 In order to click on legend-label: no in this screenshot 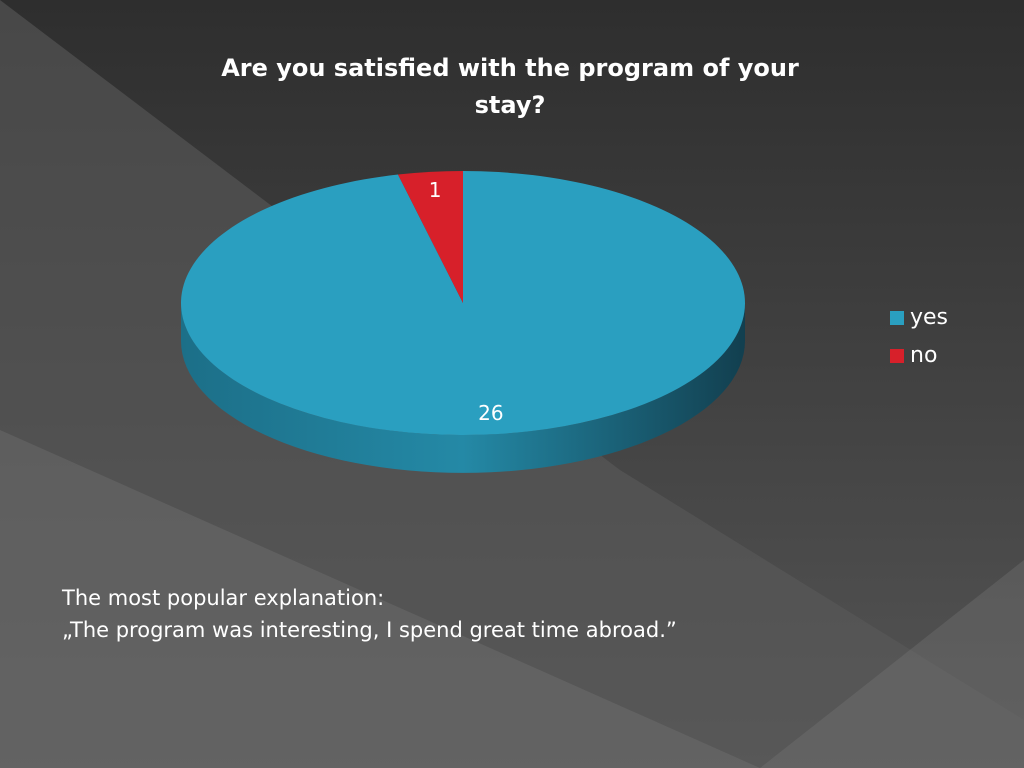, I will do `click(923, 355)`.